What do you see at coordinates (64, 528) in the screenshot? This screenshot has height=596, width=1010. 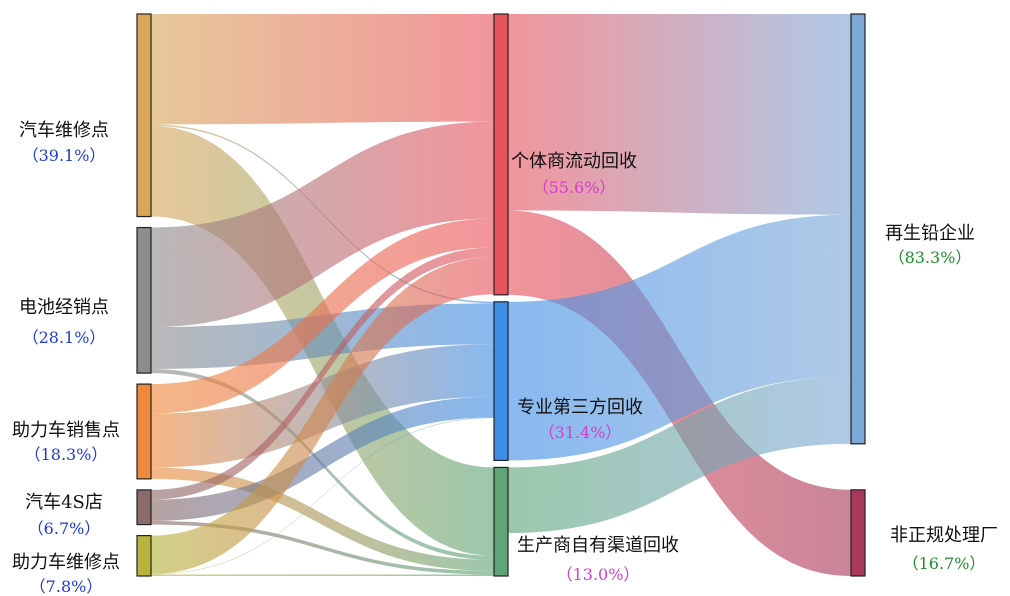 I see `percent-car_4s: （6.7%）` at bounding box center [64, 528].